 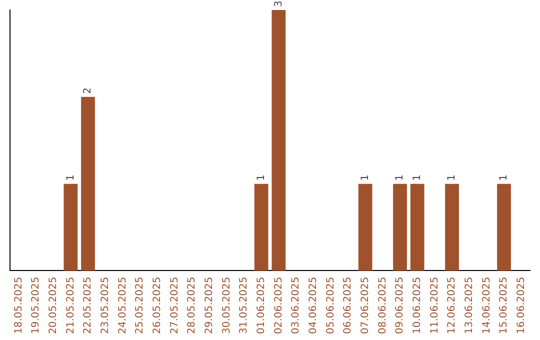 What do you see at coordinates (417, 305) in the screenshot?
I see `x-tick-label: 10.06.2025` at bounding box center [417, 305].